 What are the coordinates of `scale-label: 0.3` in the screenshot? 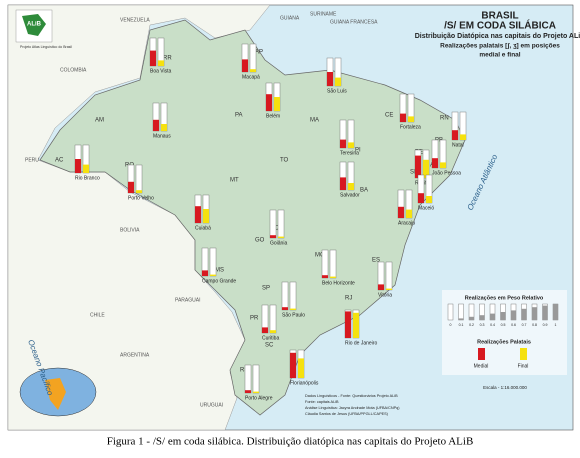 It's located at (482, 325).